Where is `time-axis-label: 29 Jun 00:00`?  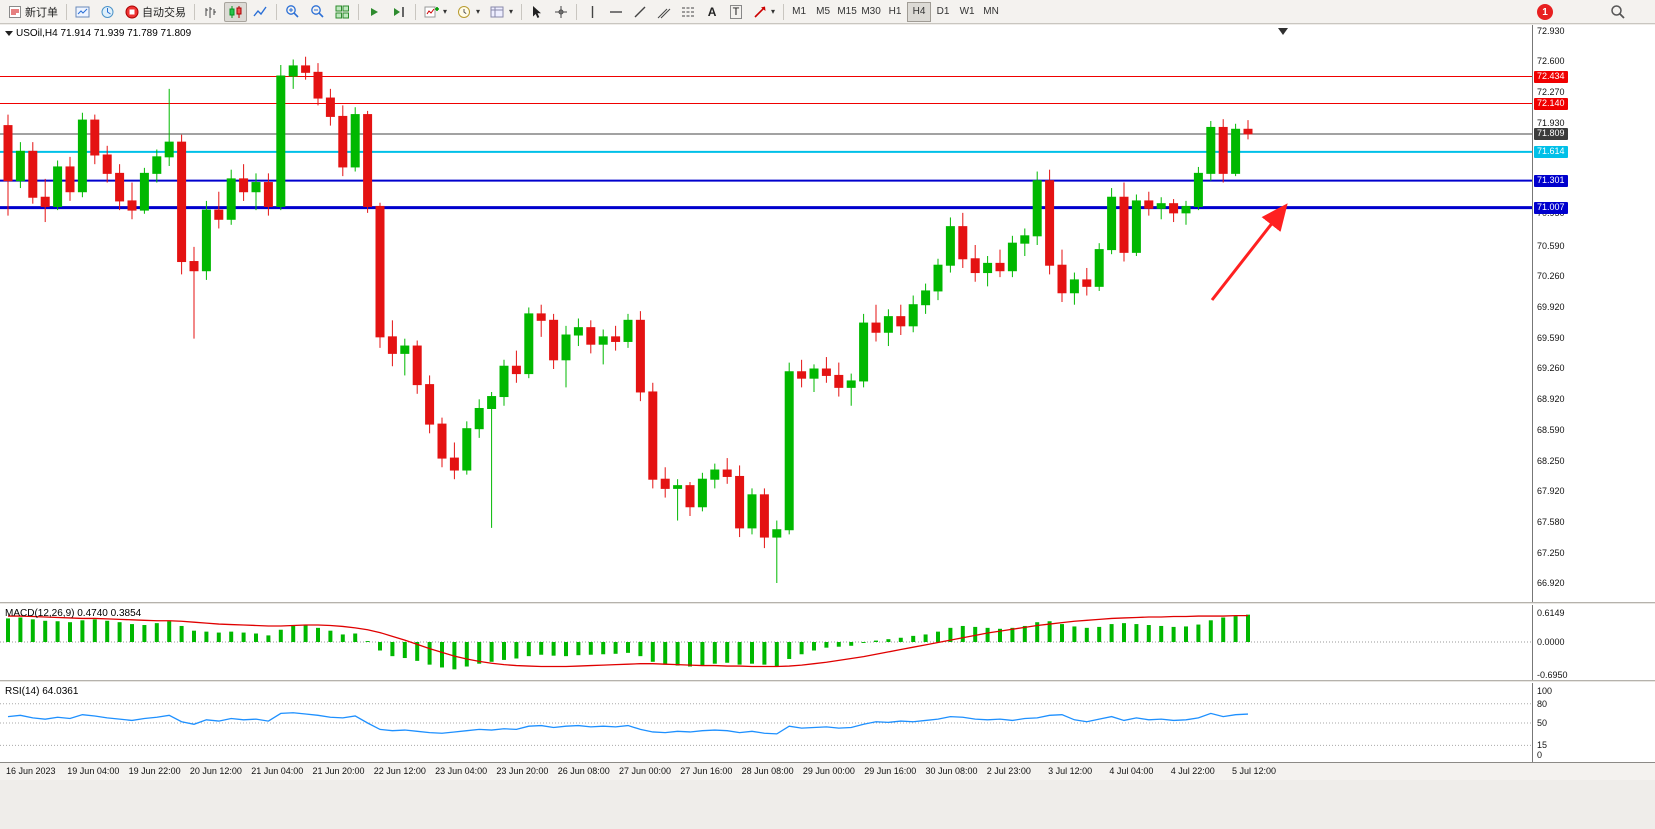
time-axis-label: 29 Jun 00:00 is located at coordinates (828, 771).